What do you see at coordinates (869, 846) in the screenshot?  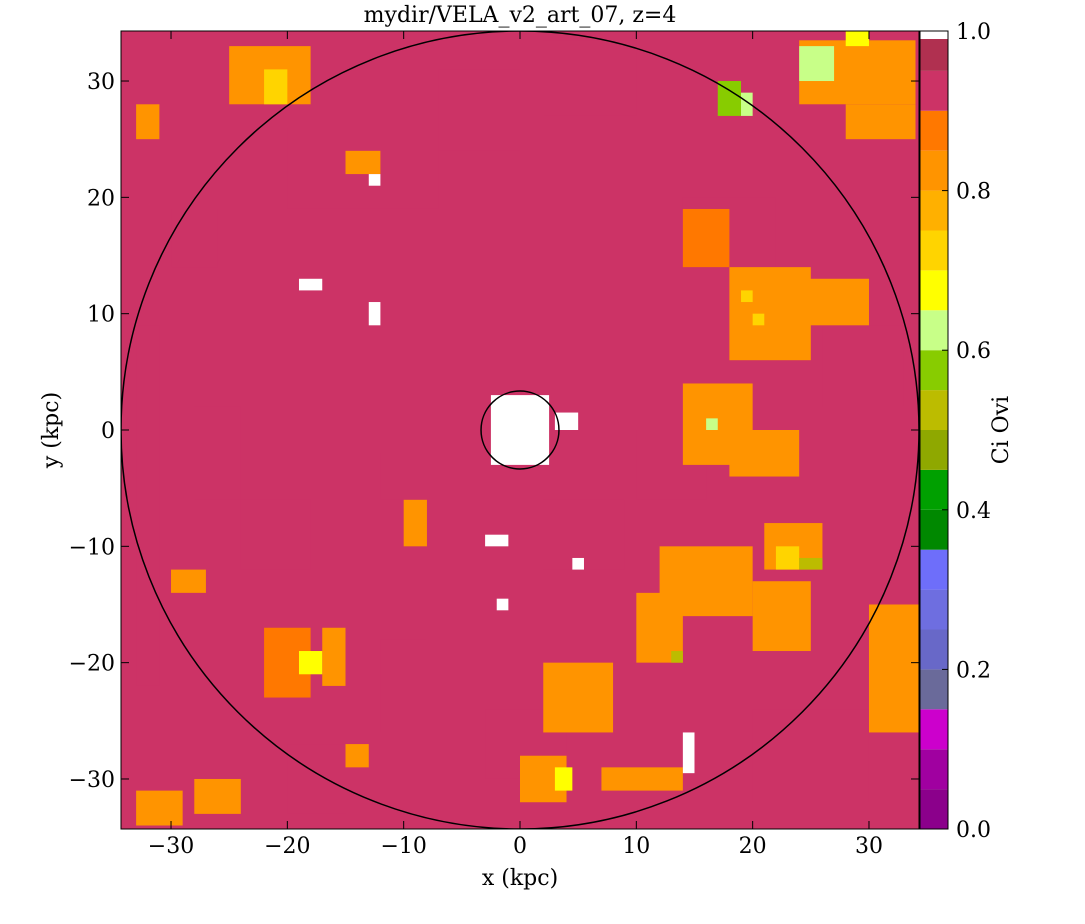 I see `x-tick-label: 30` at bounding box center [869, 846].